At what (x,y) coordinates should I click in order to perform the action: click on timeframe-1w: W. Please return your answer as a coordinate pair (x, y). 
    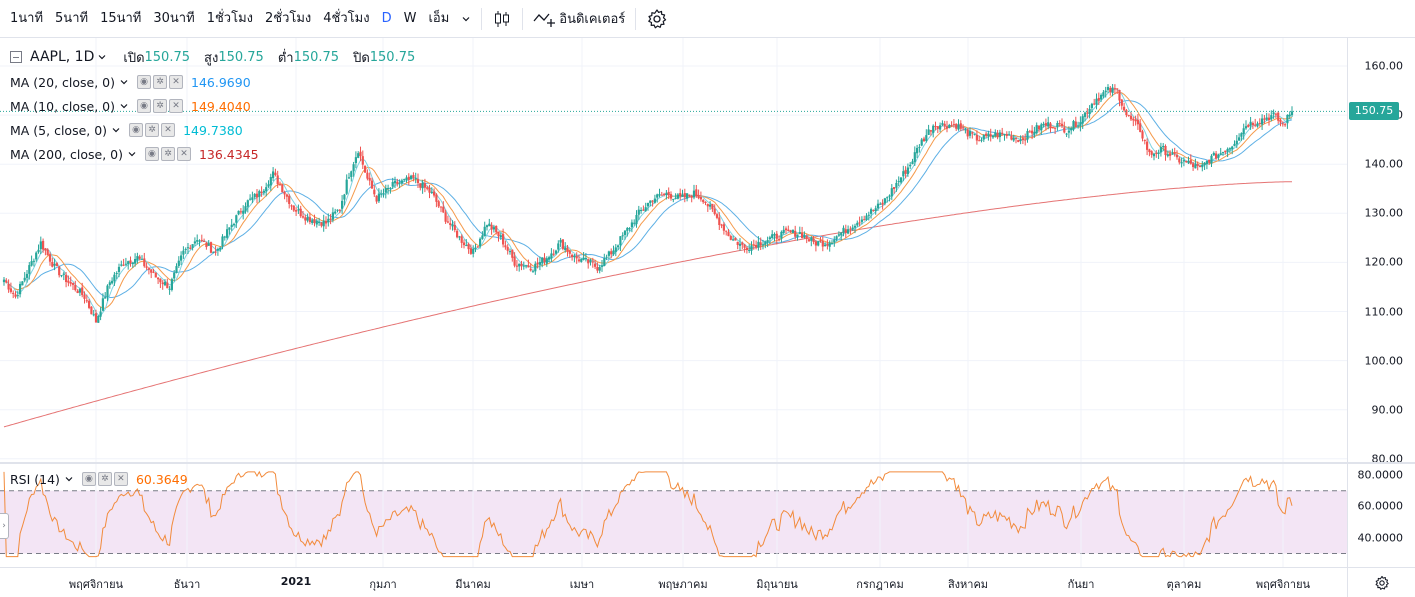
    Looking at the image, I should click on (410, 18).